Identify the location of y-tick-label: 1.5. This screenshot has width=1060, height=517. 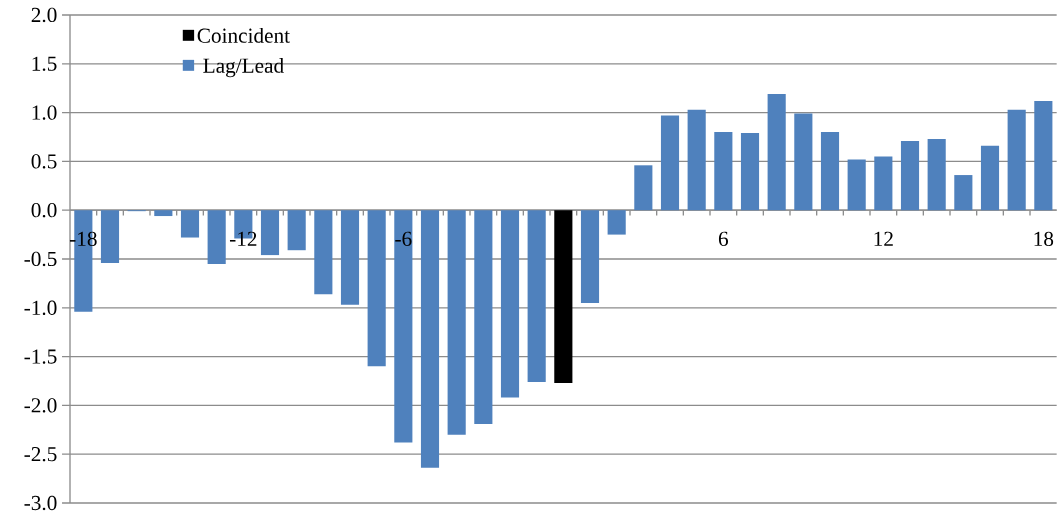
(44, 63).